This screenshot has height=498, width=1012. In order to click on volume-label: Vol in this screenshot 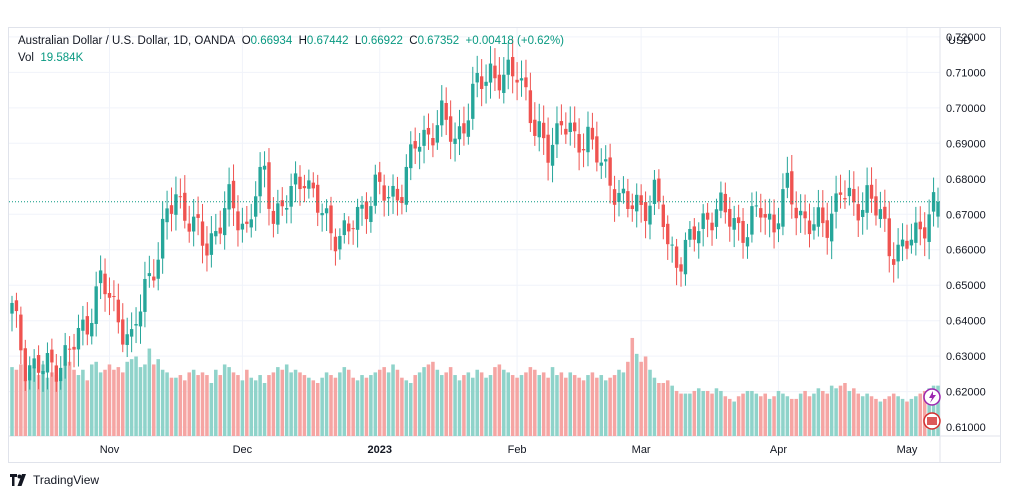, I will do `click(26, 58)`.